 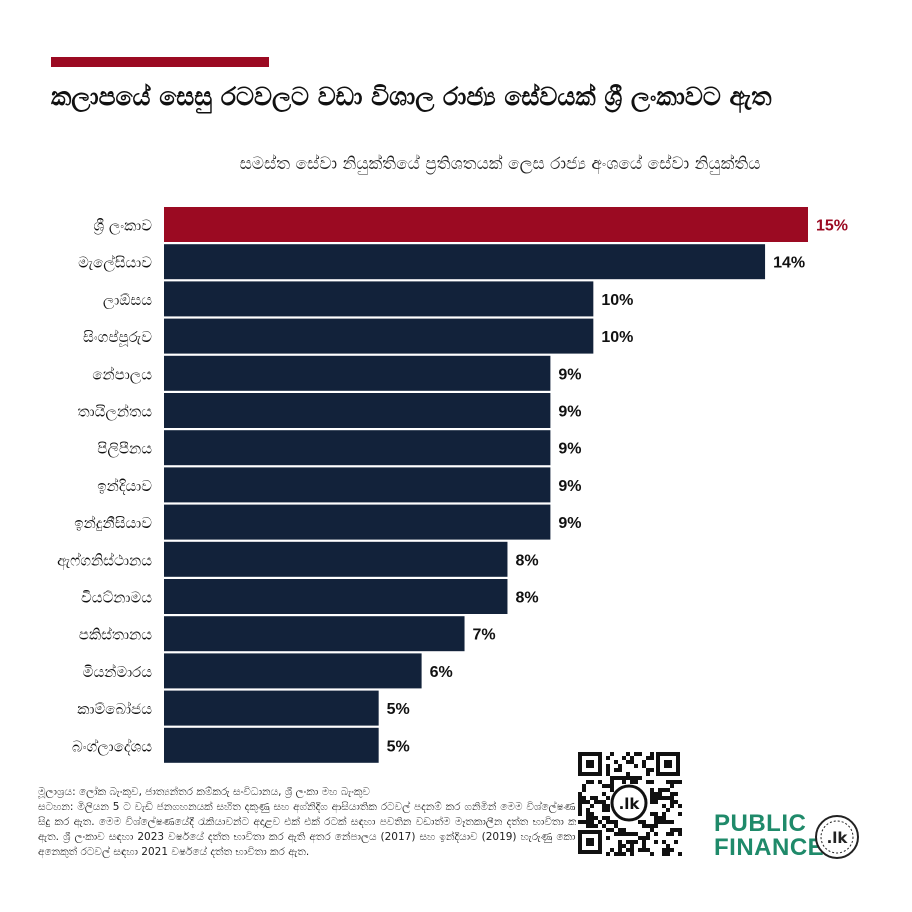 I want to click on category-label: වියට්නාමය, so click(x=116, y=598).